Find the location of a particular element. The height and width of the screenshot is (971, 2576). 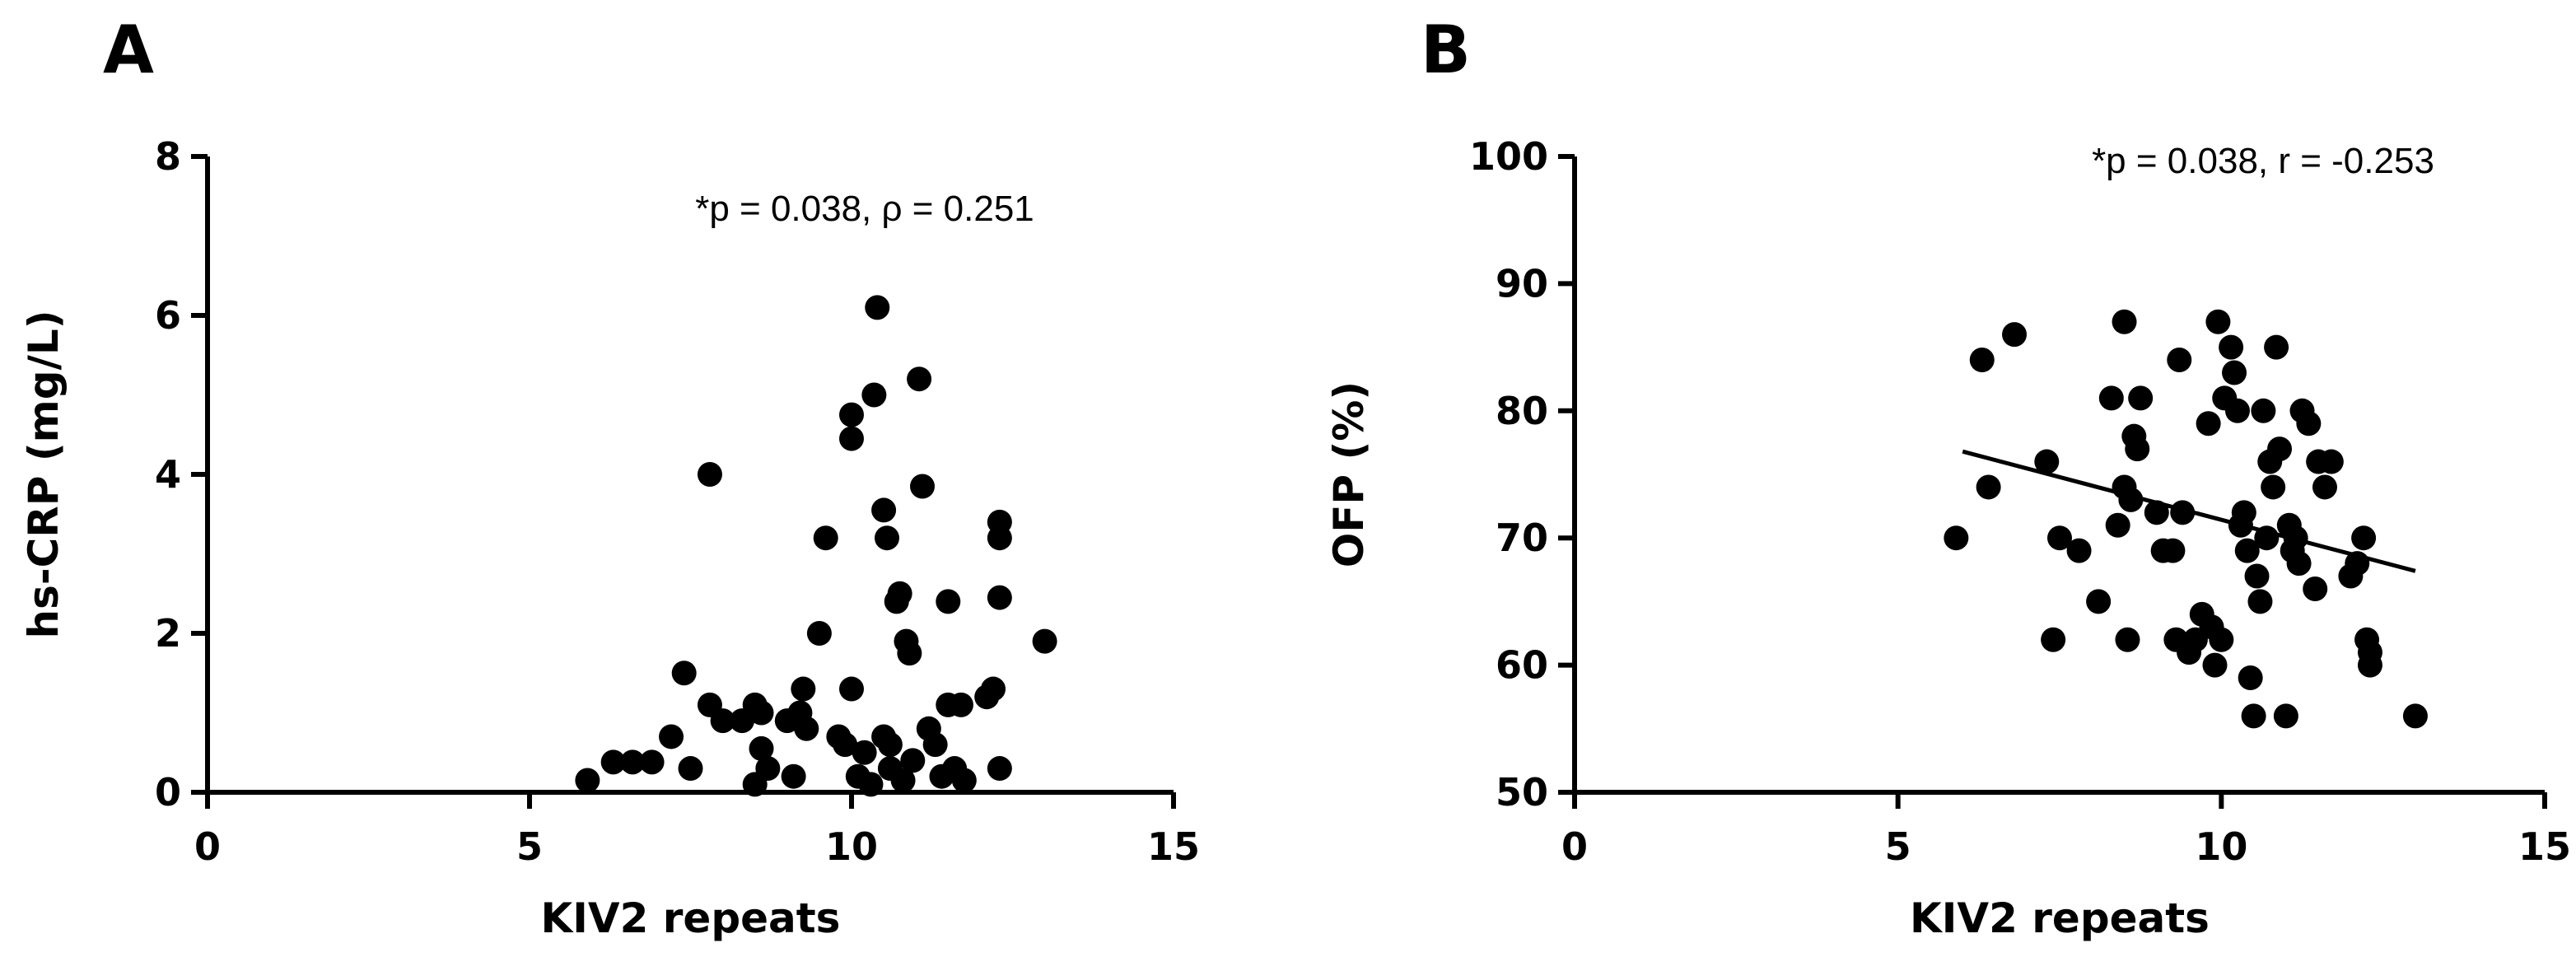

y-tick-label: 0 is located at coordinates (168, 792).